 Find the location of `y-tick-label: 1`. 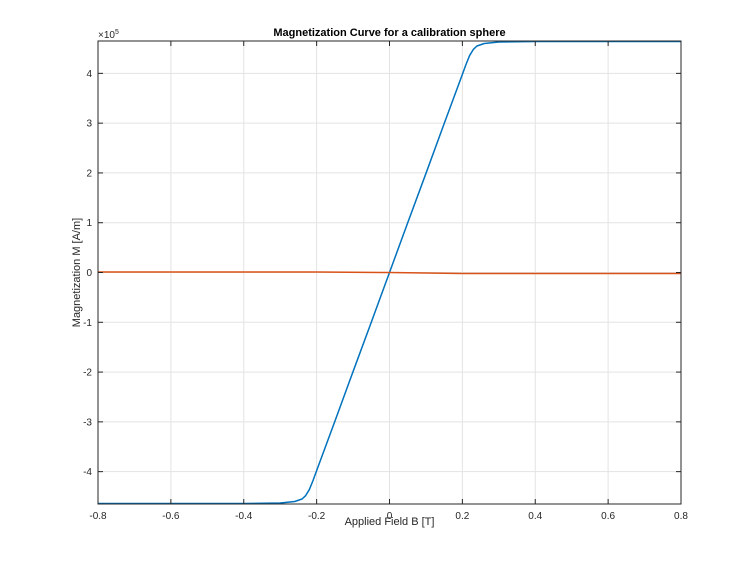

y-tick-label: 1 is located at coordinates (89, 223).